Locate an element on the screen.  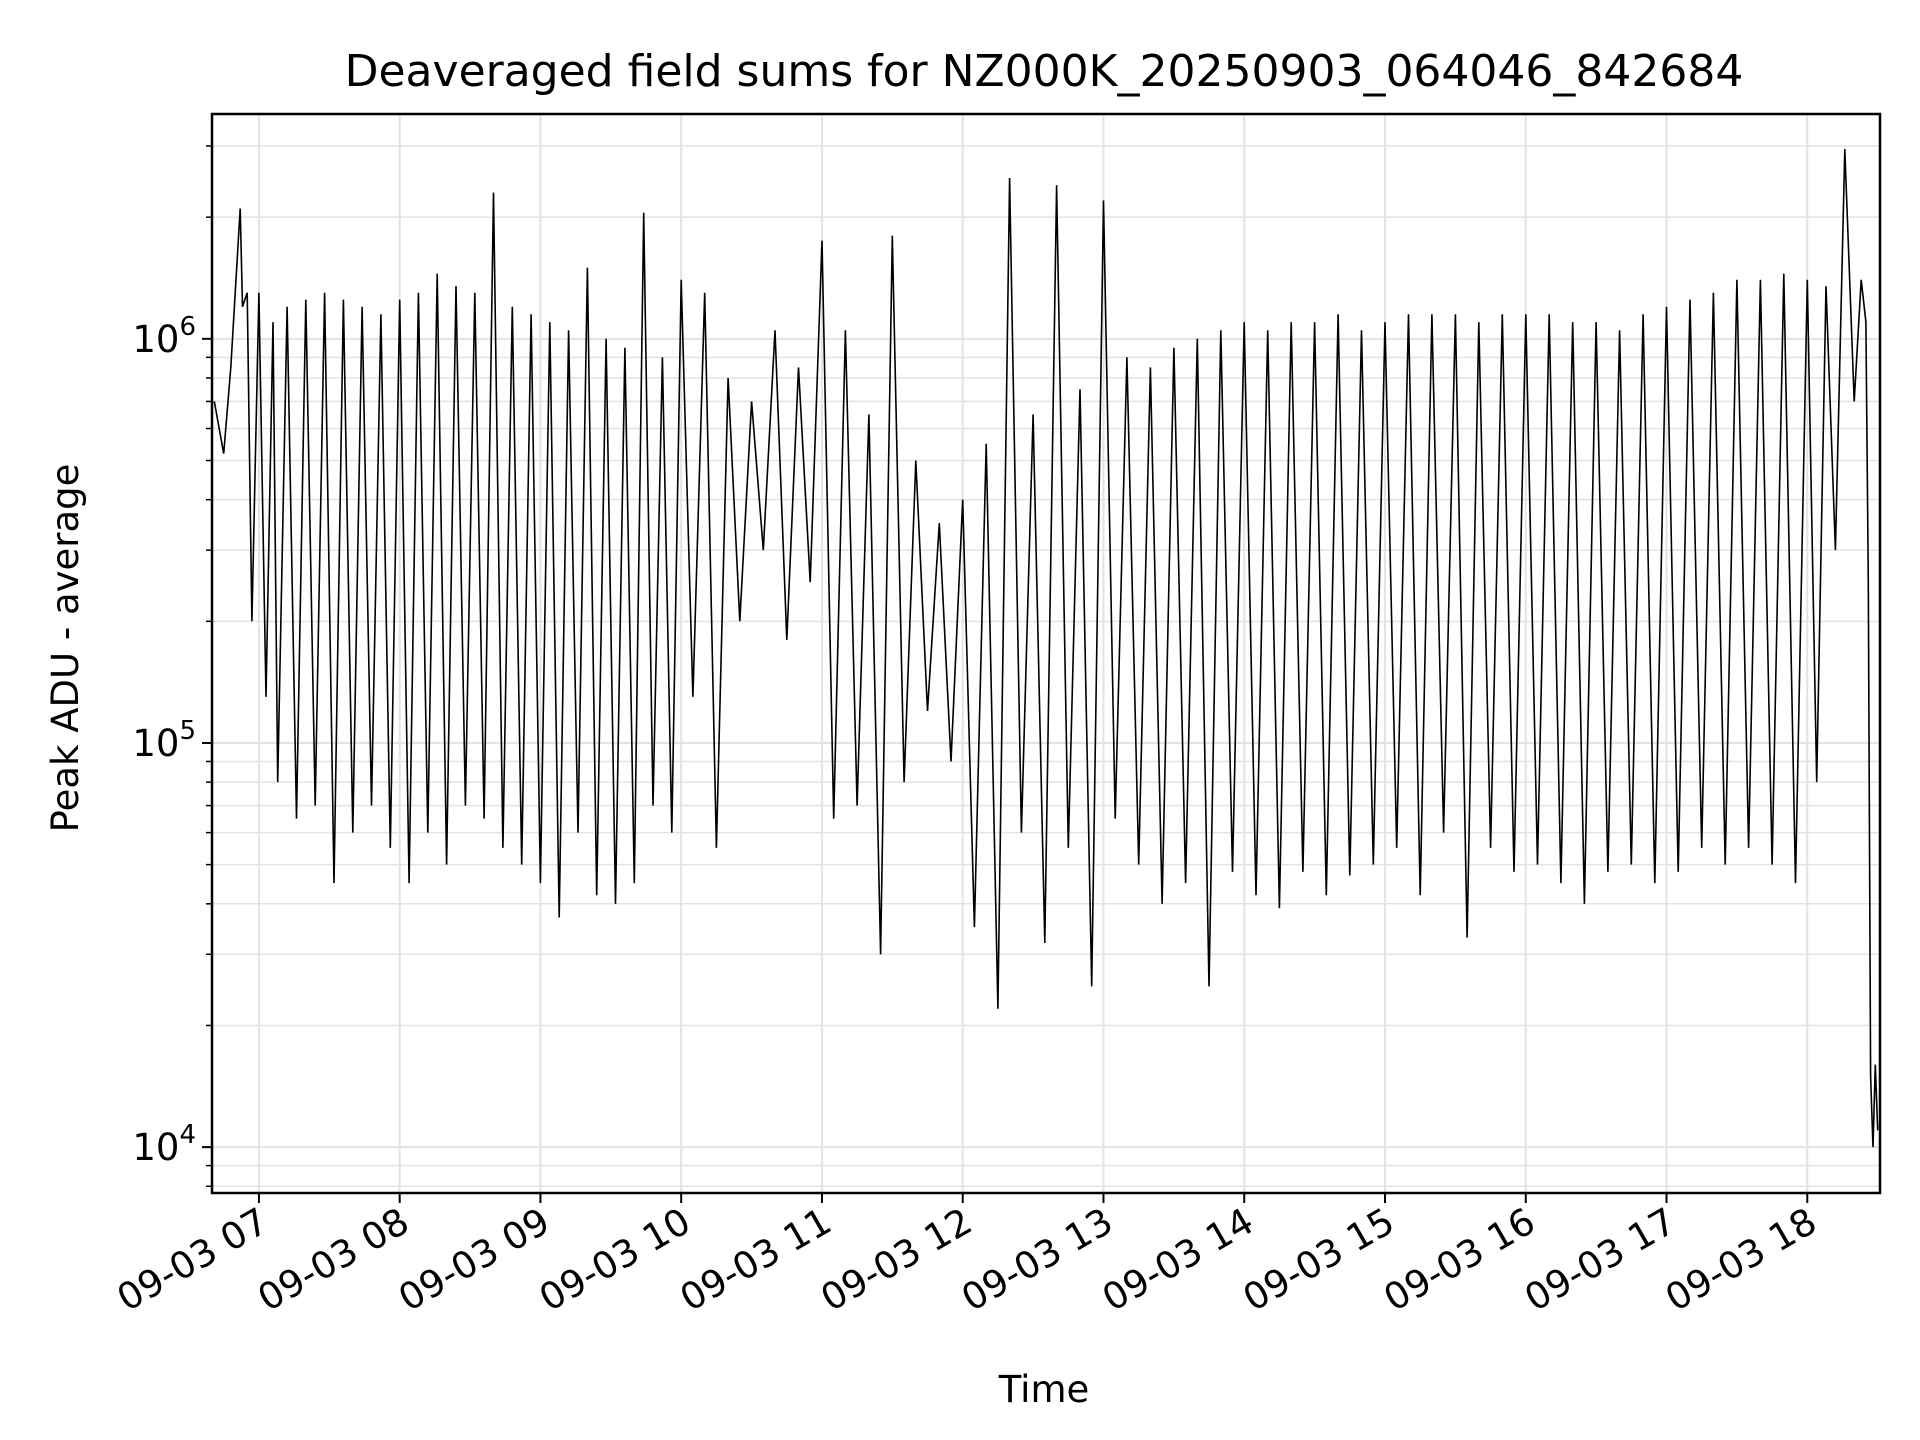
y-tick-label: 10⁴ is located at coordinates (164, 1144).